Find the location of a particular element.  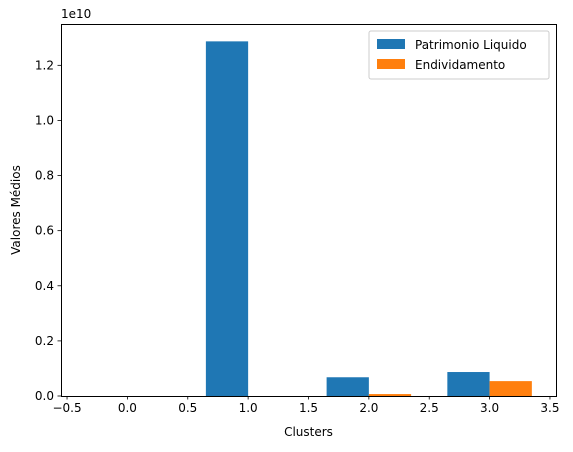

legend-box is located at coordinates (459, 55).